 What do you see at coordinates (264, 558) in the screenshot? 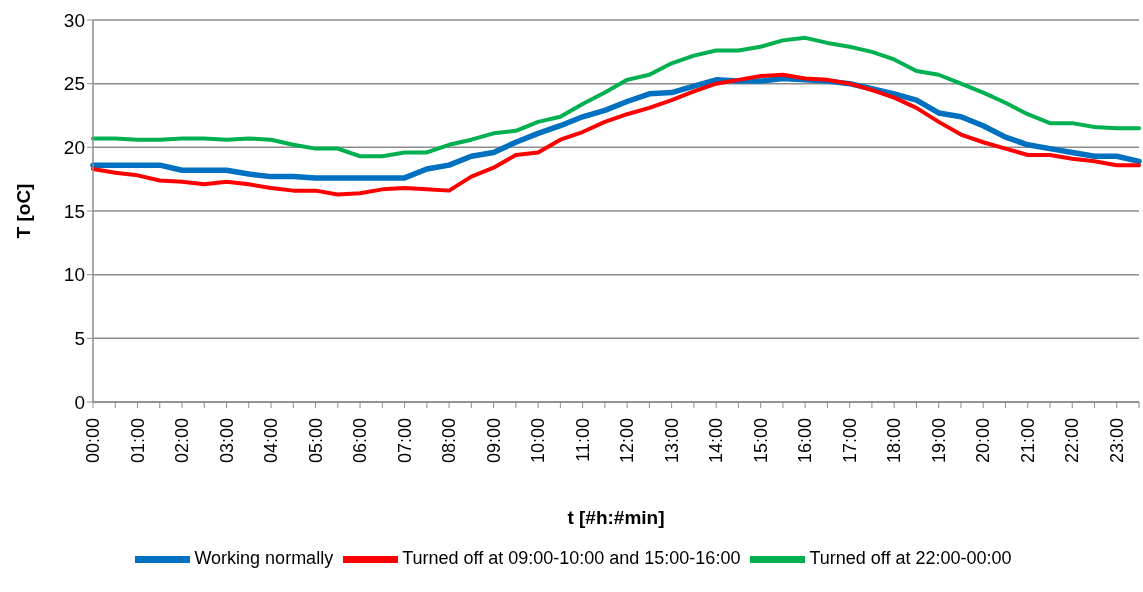
I see `legend-label: Working normally` at bounding box center [264, 558].